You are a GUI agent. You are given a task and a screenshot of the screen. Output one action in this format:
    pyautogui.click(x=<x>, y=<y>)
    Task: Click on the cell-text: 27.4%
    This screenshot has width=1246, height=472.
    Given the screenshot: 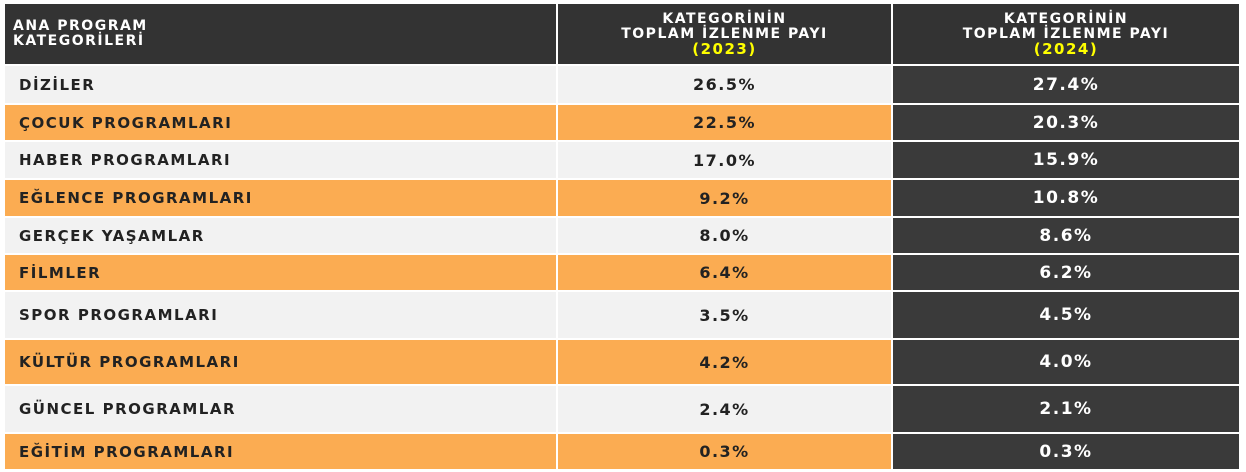 What is the action you would take?
    pyautogui.click(x=1066, y=84)
    